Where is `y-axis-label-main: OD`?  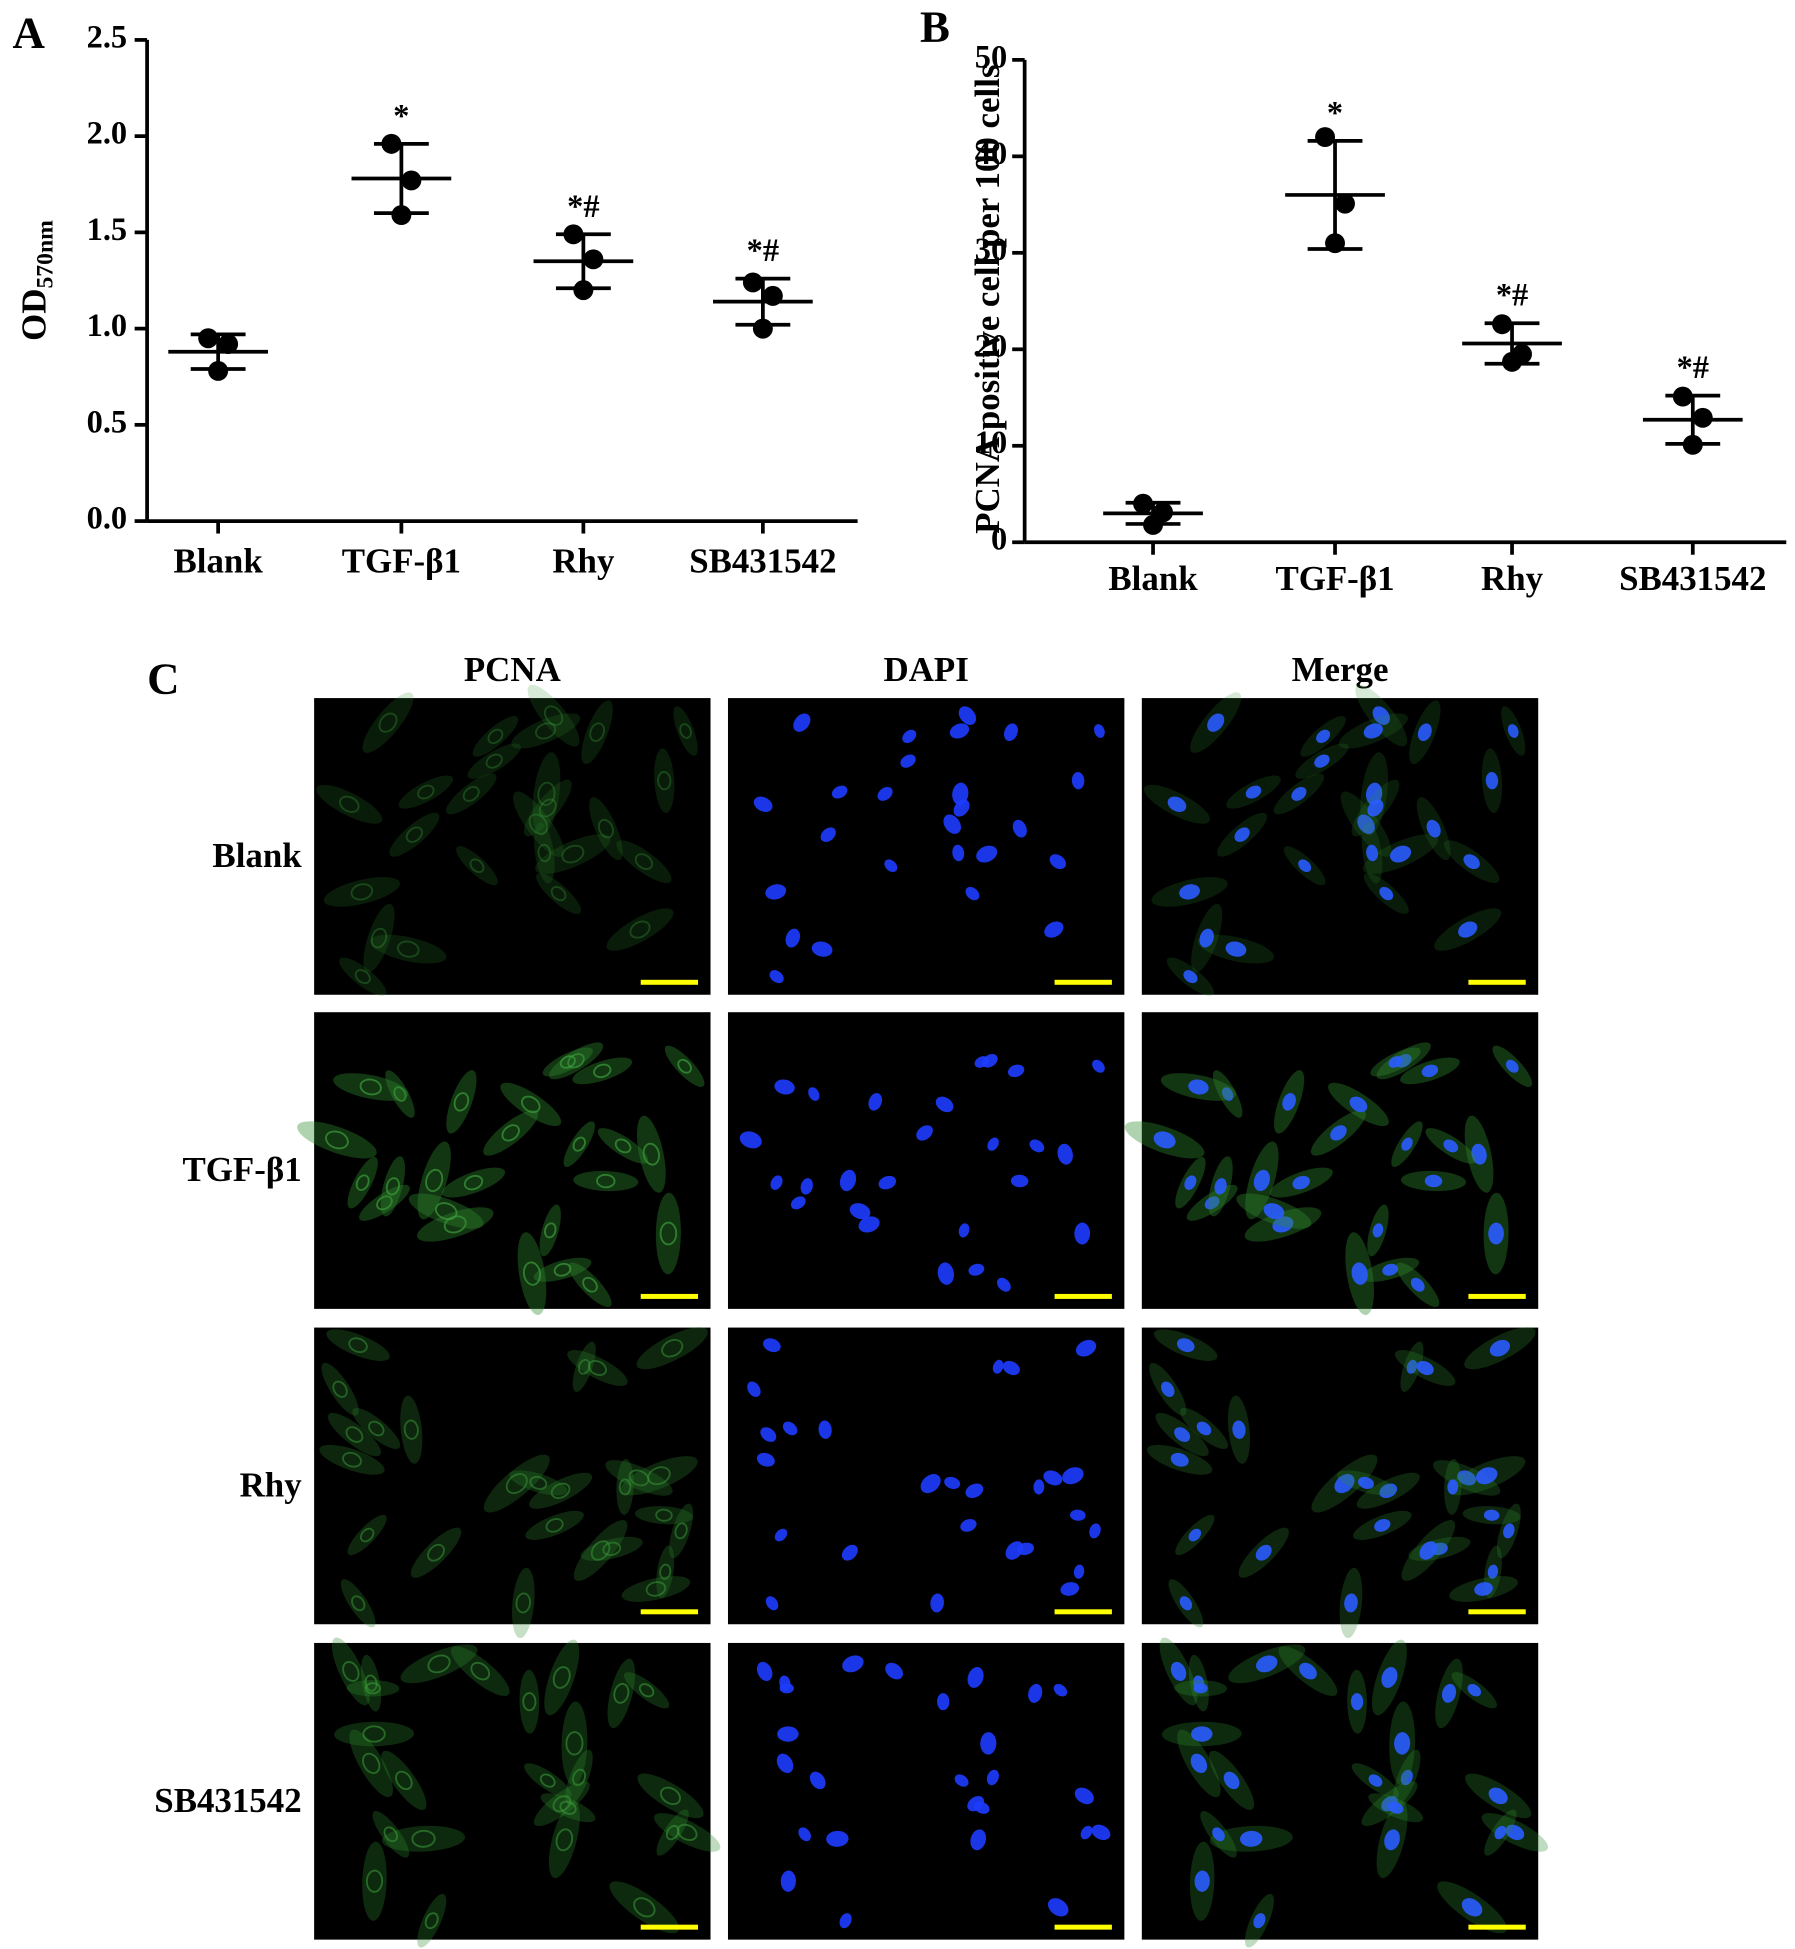
y-axis-label-main: OD is located at coordinates (33, 315).